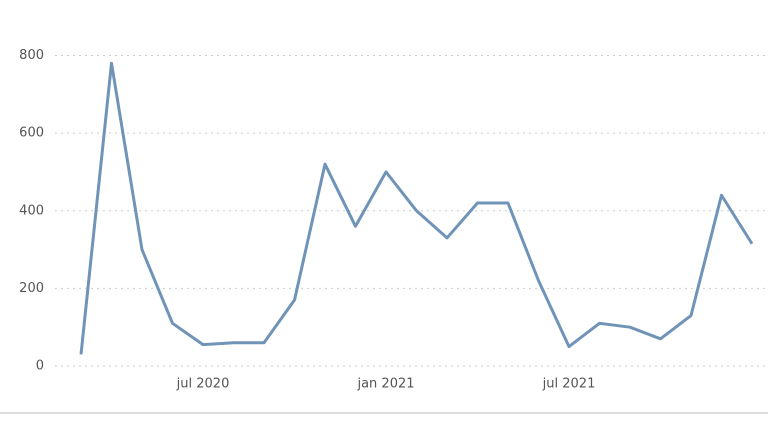  I want to click on y-tick-label: 400, so click(31, 210).